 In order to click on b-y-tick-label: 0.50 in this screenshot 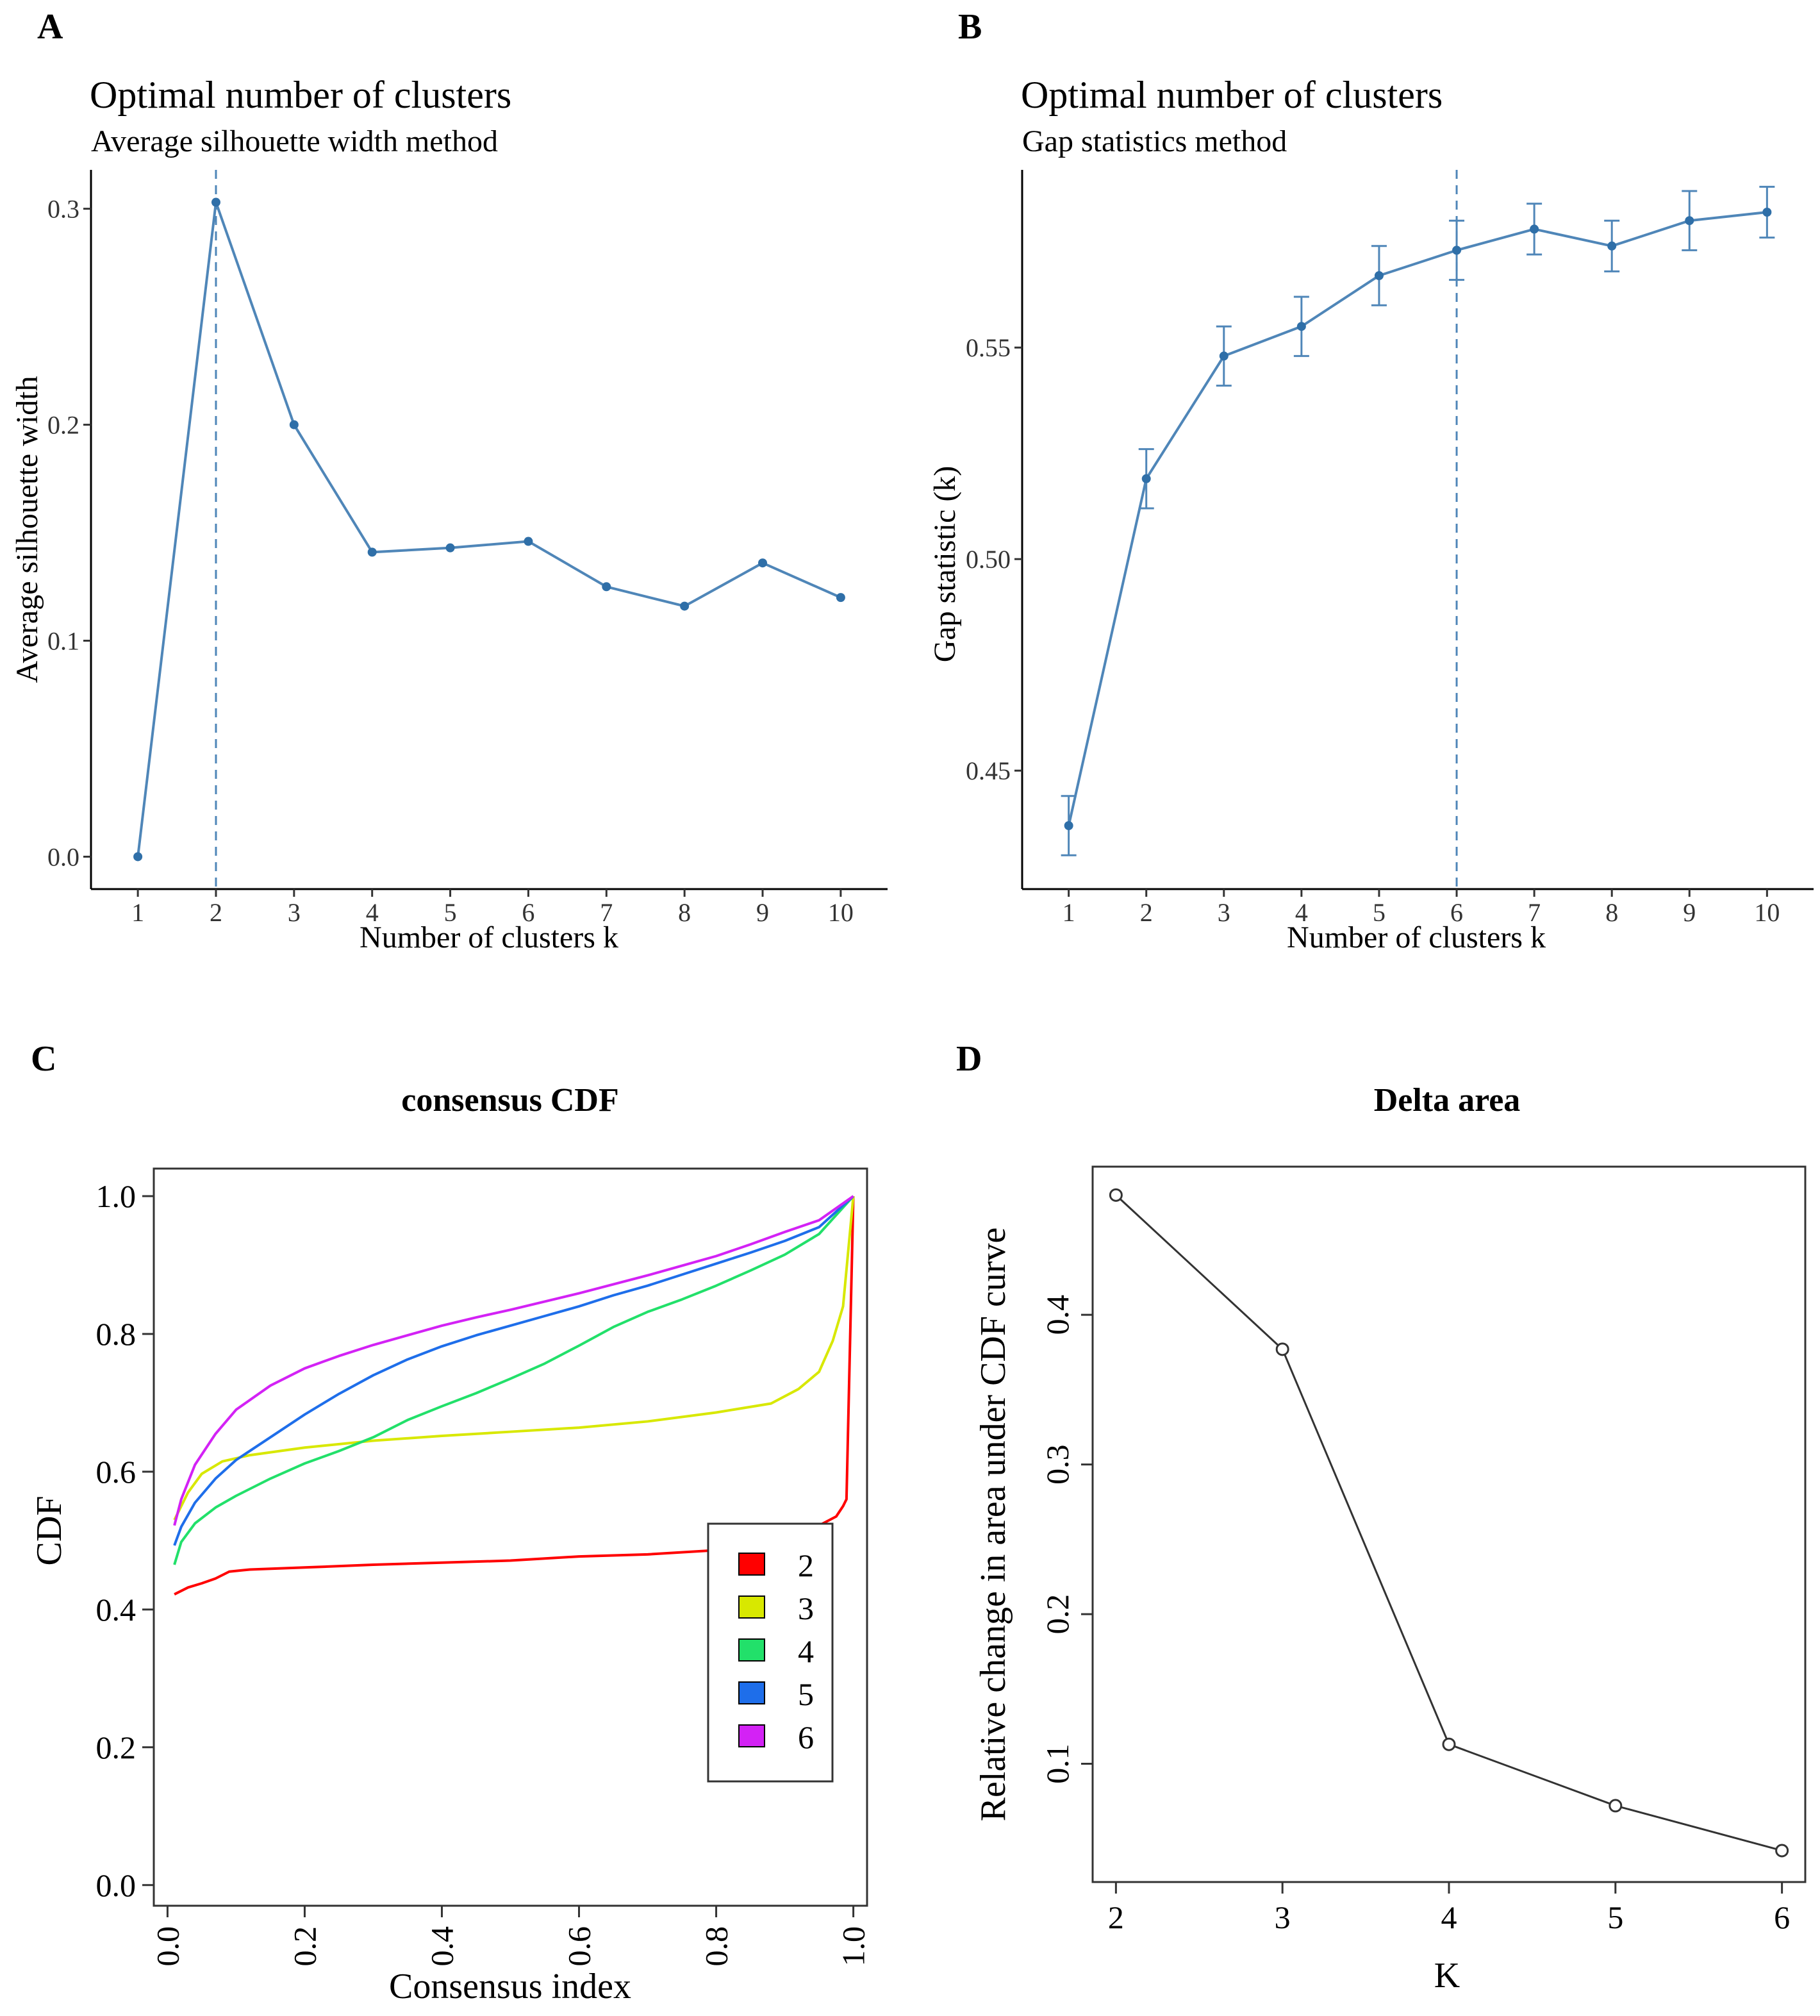, I will do `click(989, 559)`.